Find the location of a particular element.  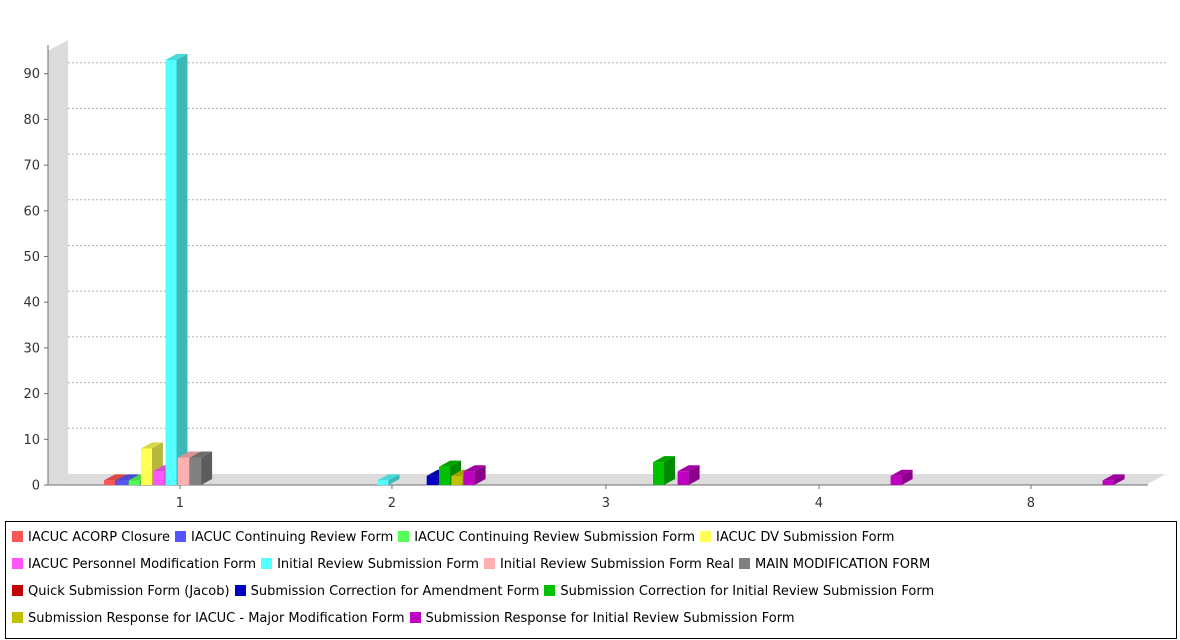

legend-item: IACUC ACORP Closure is located at coordinates (91, 537).